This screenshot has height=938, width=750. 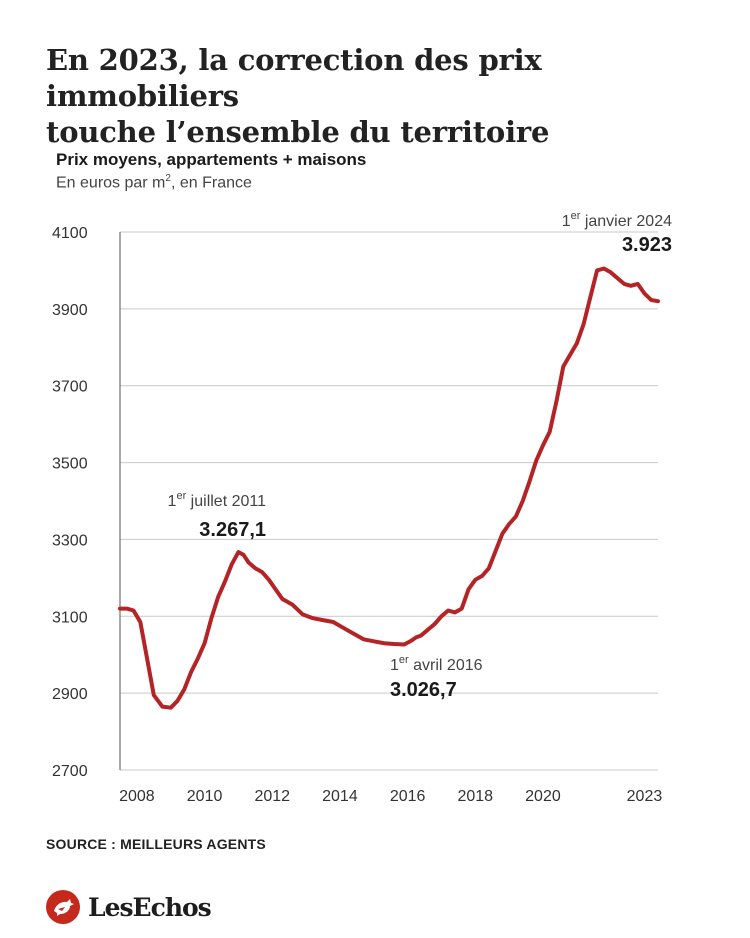 What do you see at coordinates (226, 501) in the screenshot?
I see `annotation-date-text: juillet 2011` at bounding box center [226, 501].